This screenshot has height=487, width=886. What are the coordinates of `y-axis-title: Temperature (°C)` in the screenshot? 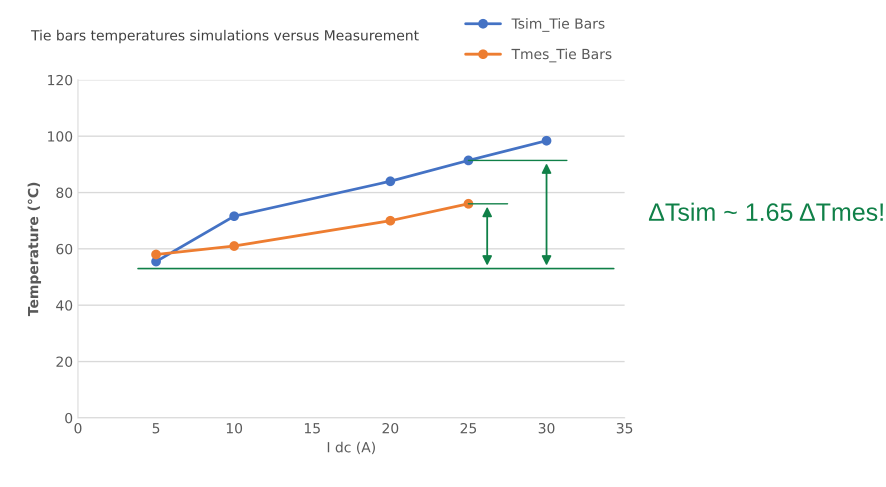 It's located at (35, 249).